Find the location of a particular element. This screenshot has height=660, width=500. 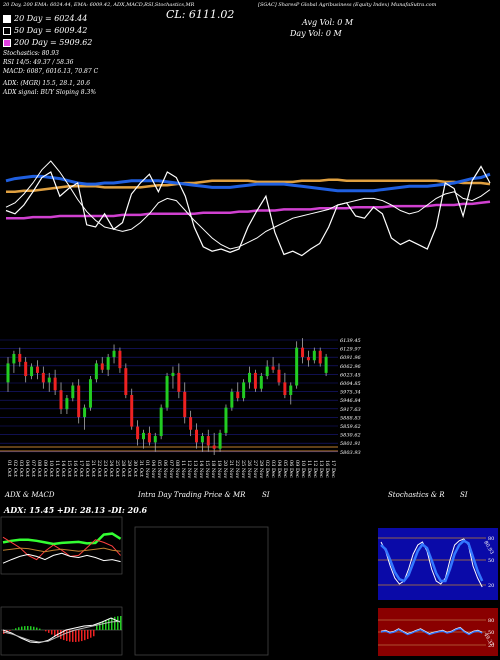

sma200-swatch is located at coordinates (7, 43).